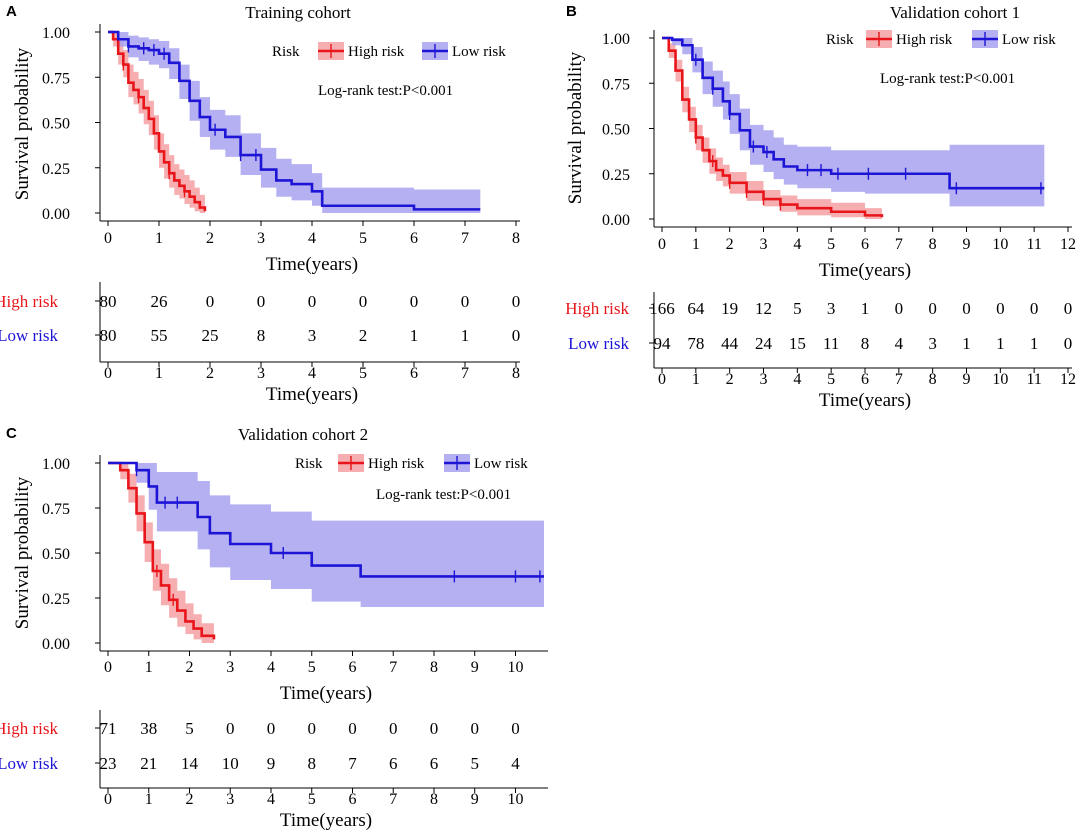  What do you see at coordinates (797, 379) in the screenshot?
I see `risk-table-x-tick-label: 4` at bounding box center [797, 379].